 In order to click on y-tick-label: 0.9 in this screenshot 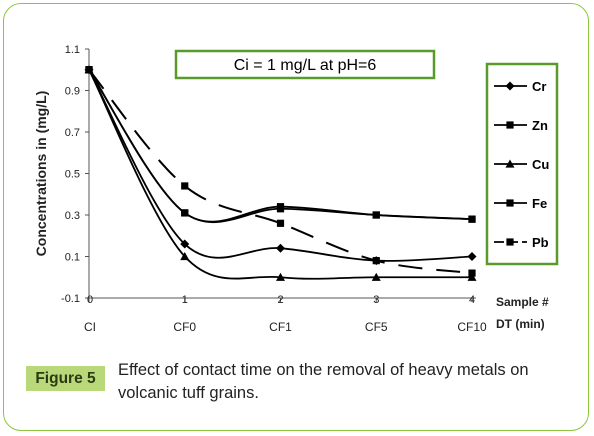, I will do `click(72, 92)`.